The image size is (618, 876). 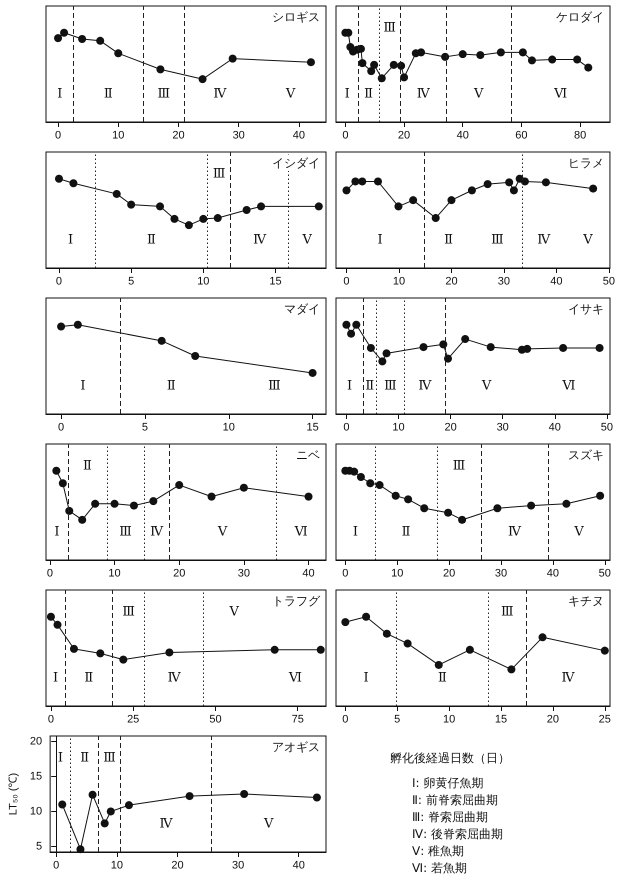 What do you see at coordinates (586, 455) in the screenshot?
I see `chart-title: スズキ` at bounding box center [586, 455].